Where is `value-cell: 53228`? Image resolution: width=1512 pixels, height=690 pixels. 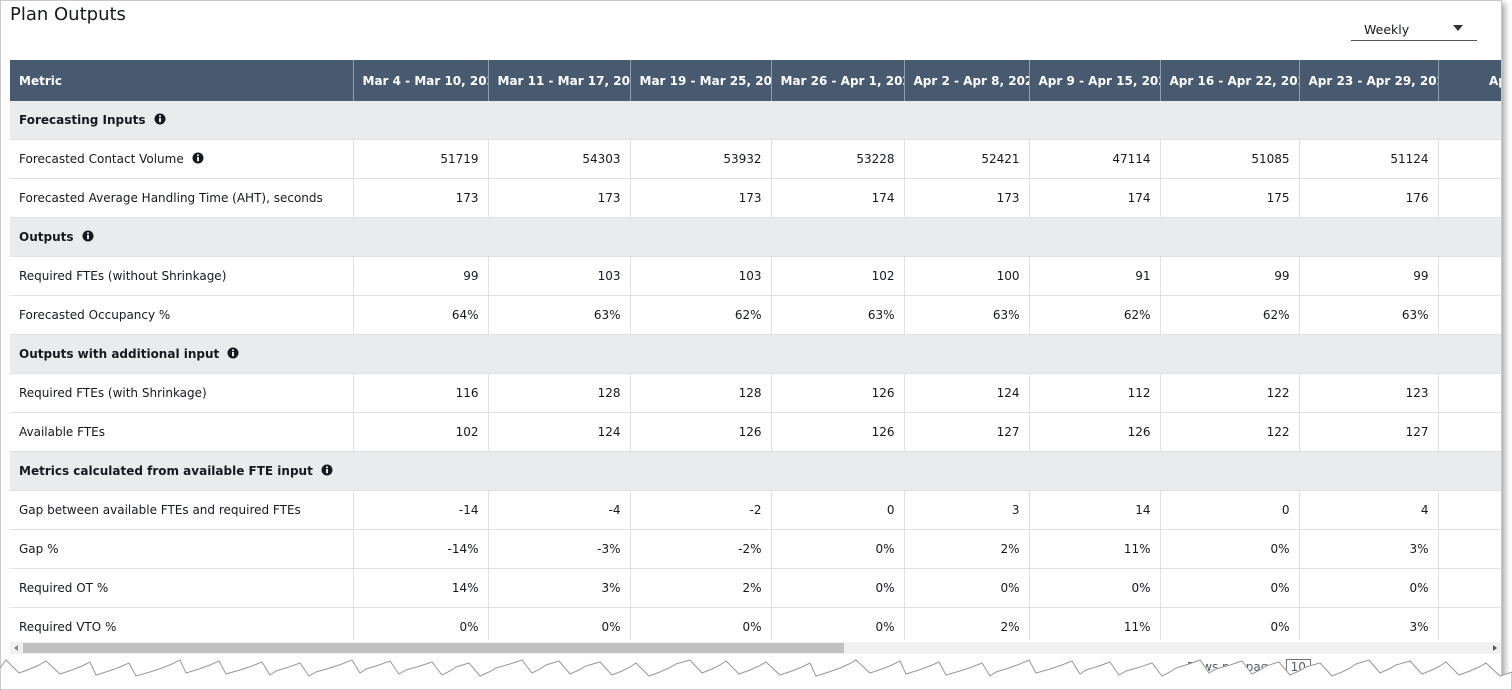 value-cell: 53228 is located at coordinates (838, 159).